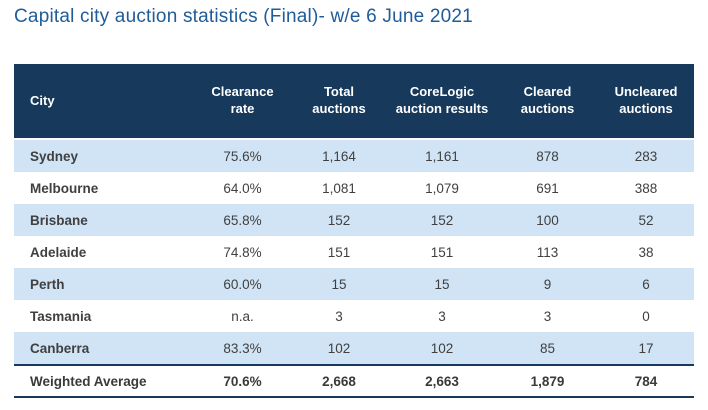 The width and height of the screenshot is (708, 410). I want to click on city-cell: Adelaide, so click(58, 252).